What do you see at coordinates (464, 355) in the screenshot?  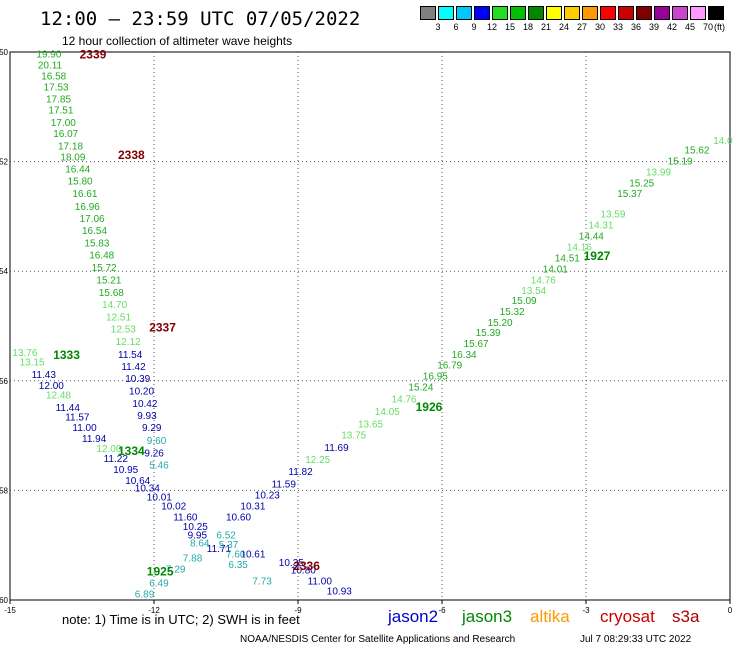 I see `wave-height-label: 16.34` at bounding box center [464, 355].